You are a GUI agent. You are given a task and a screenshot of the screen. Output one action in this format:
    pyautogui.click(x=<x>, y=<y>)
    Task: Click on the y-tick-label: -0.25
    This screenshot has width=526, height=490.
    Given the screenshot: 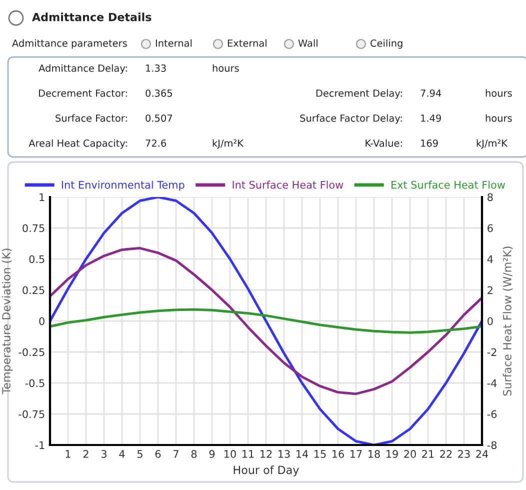 What is the action you would take?
    pyautogui.click(x=31, y=352)
    